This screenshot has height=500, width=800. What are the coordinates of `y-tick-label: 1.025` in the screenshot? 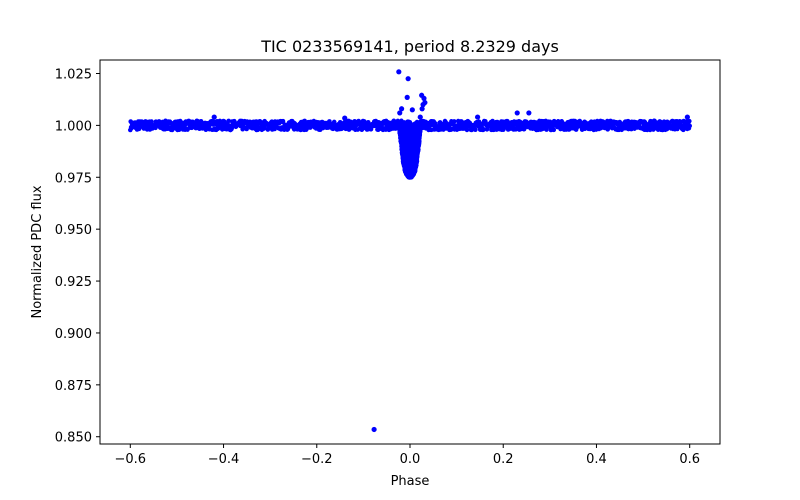 It's located at (73, 74).